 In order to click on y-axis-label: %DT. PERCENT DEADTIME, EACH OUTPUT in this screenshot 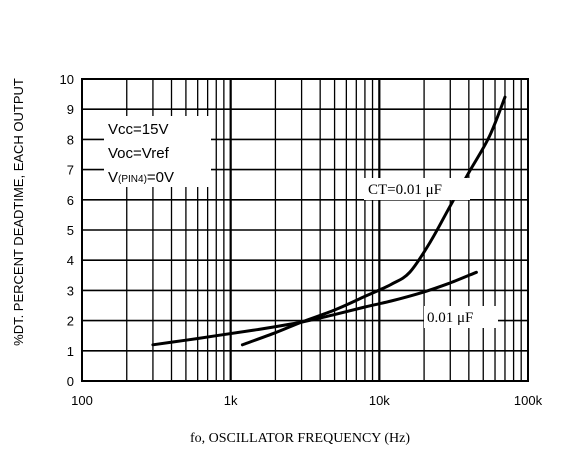, I will do `click(18, 212)`.